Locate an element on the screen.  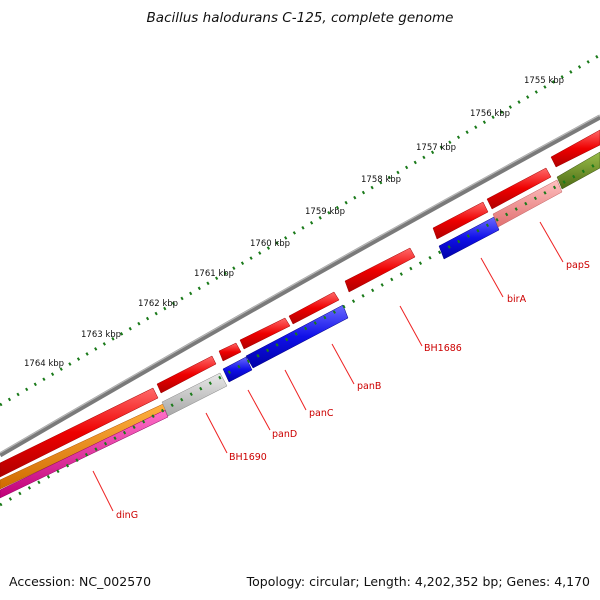
accession-text: Accession: NC_002570 is located at coordinates (80, 581).